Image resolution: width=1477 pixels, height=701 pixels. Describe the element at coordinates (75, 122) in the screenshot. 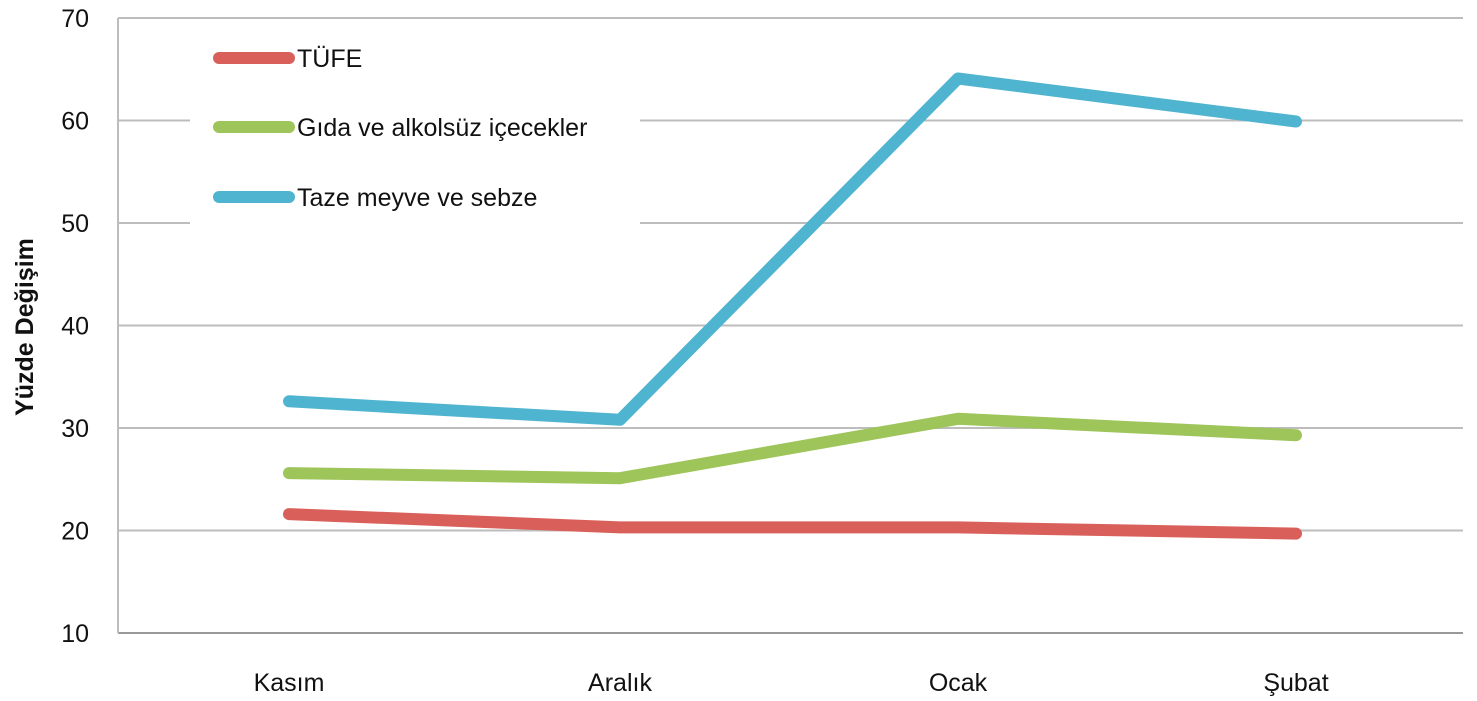

I see `y-tick-label: 60` at that location.